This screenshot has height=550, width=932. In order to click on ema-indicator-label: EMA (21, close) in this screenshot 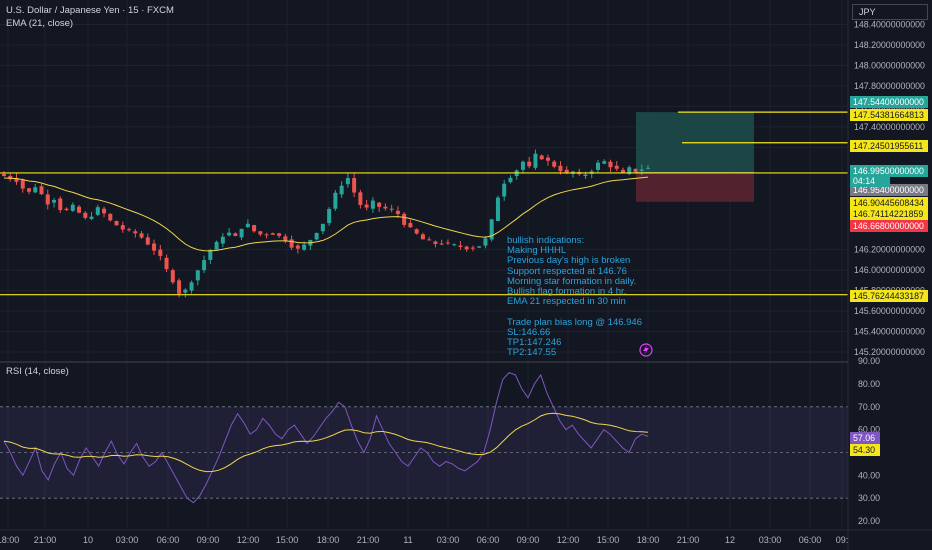, I will do `click(40, 23)`.